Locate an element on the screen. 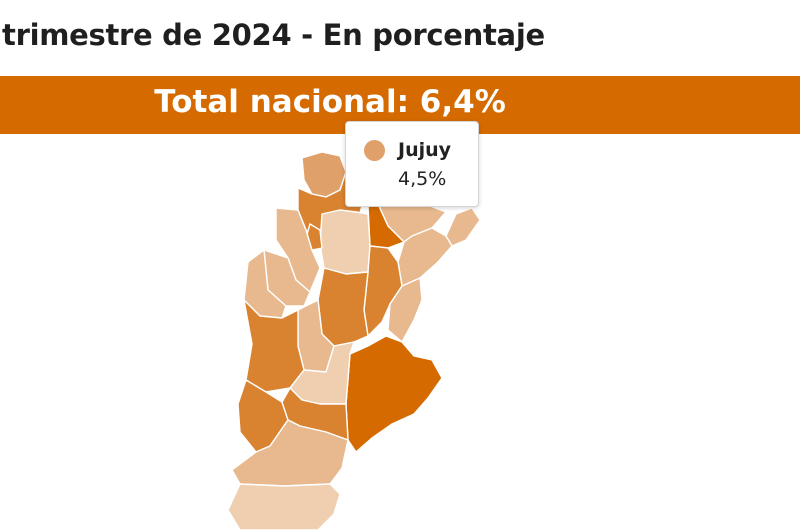 This screenshot has width=800, height=530. province-santa-cruz is located at coordinates (284, 506).